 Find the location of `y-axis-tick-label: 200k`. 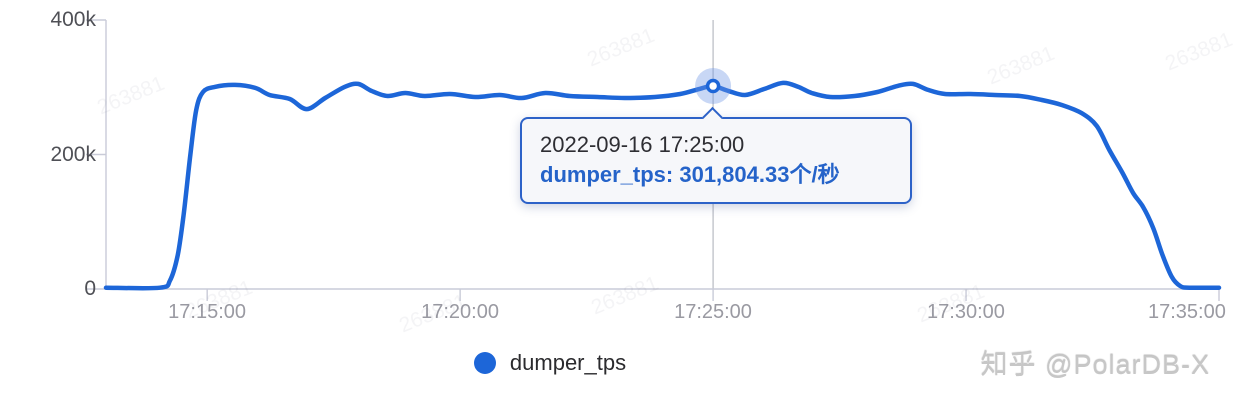

y-axis-tick-label: 200k is located at coordinates (73, 154).